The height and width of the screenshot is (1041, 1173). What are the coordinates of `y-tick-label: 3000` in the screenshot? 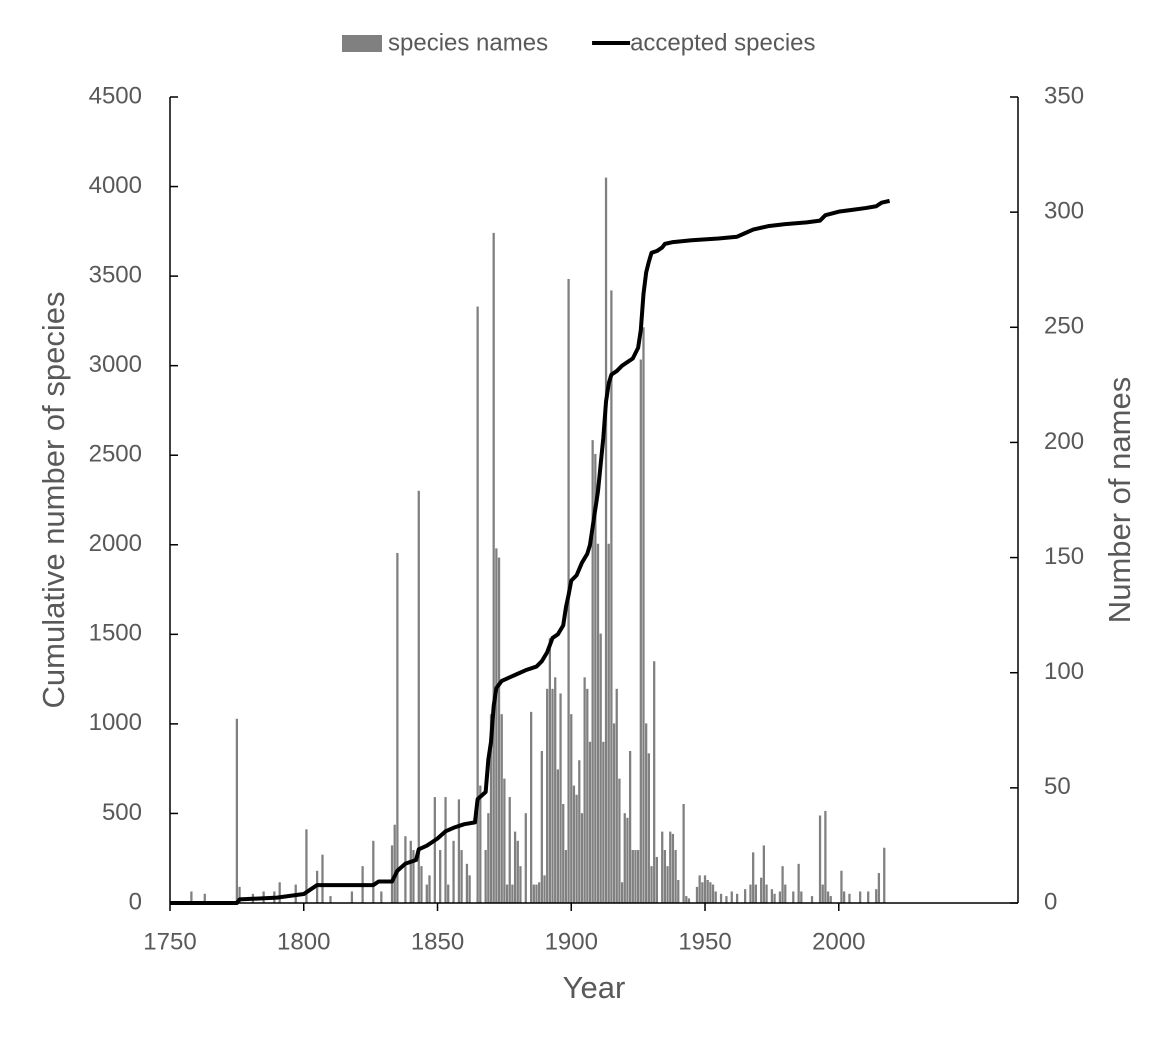 It's located at (115, 364).